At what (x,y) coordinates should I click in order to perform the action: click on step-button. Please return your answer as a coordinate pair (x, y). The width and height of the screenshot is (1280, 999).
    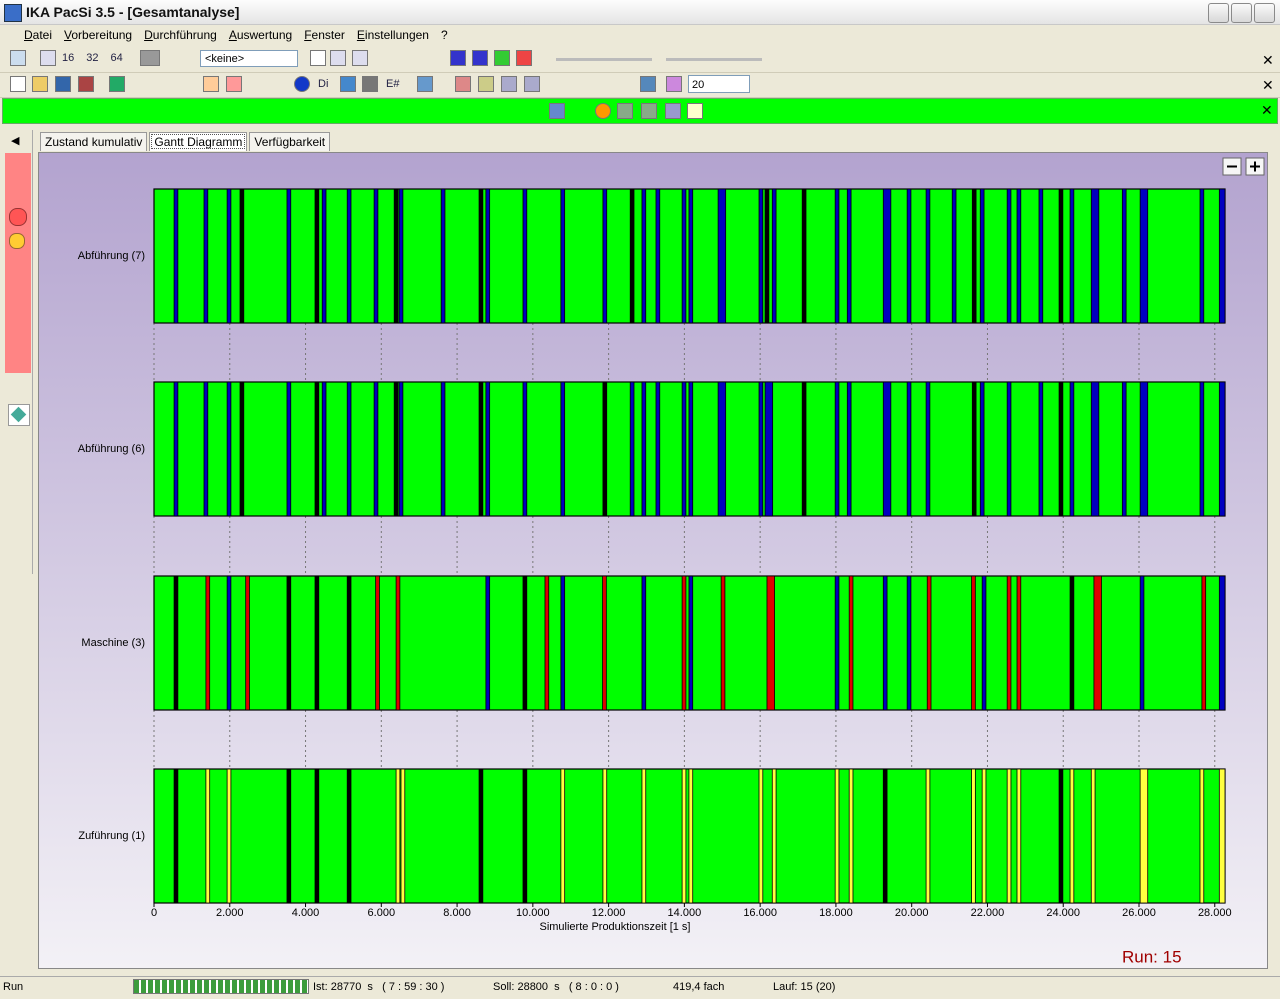
    Looking at the image, I should click on (480, 58).